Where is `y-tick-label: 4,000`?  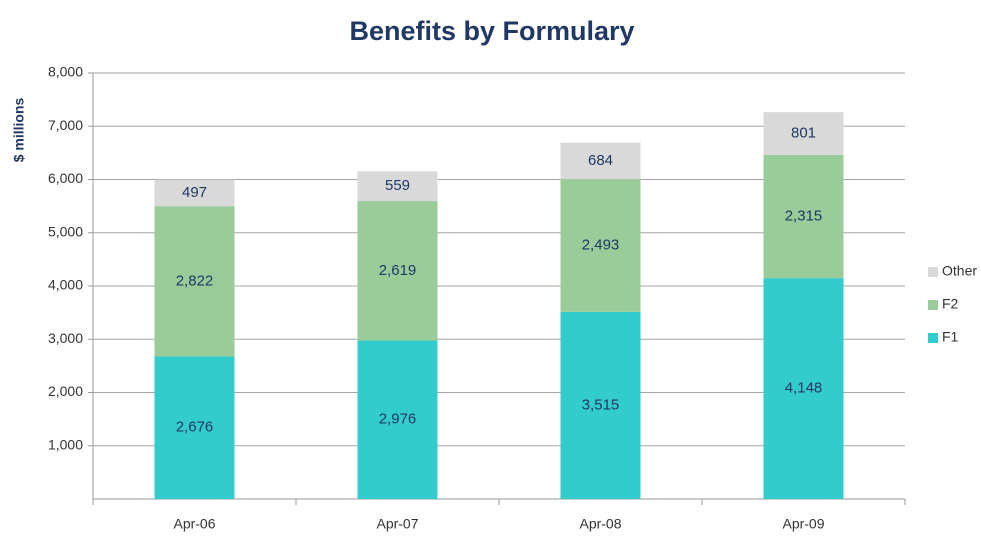 y-tick-label: 4,000 is located at coordinates (65, 285).